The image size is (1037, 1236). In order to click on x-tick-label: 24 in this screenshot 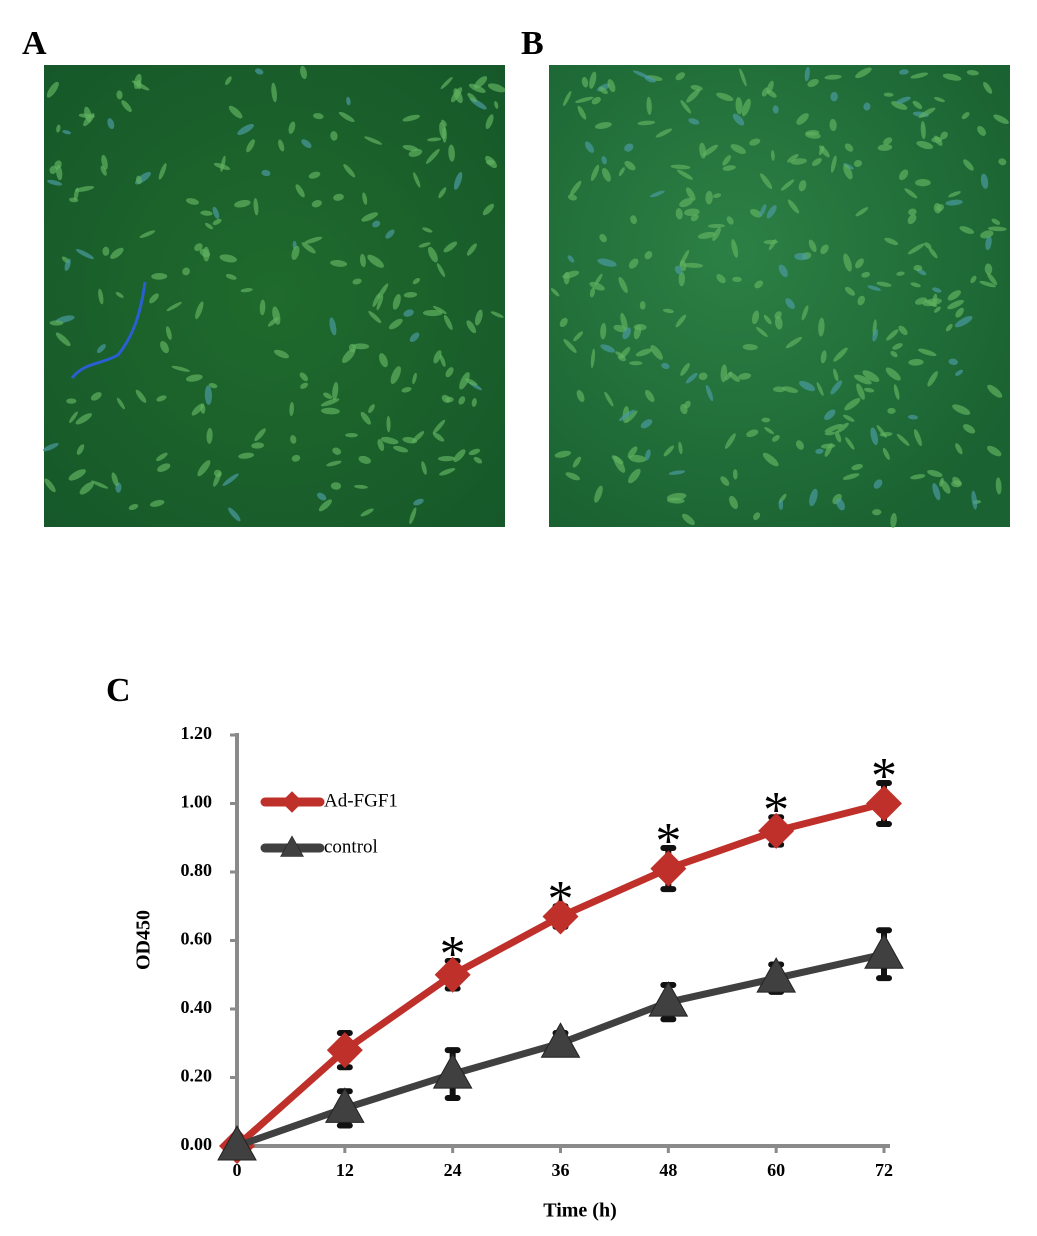, I will do `click(453, 1170)`.